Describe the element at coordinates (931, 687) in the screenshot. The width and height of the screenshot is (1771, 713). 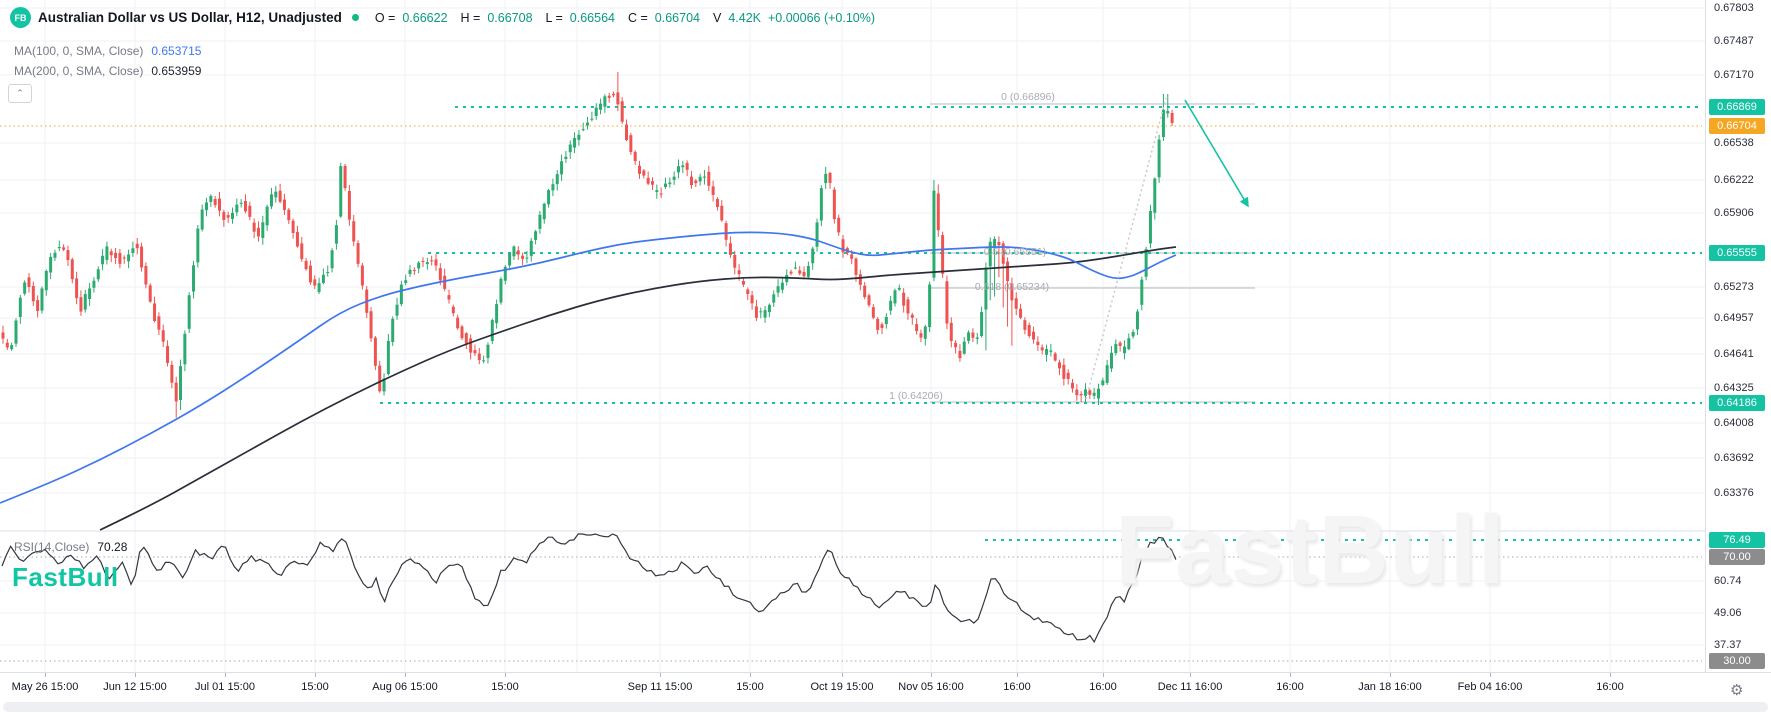
I see `time-axis-label: Nov 05 16:00` at that location.